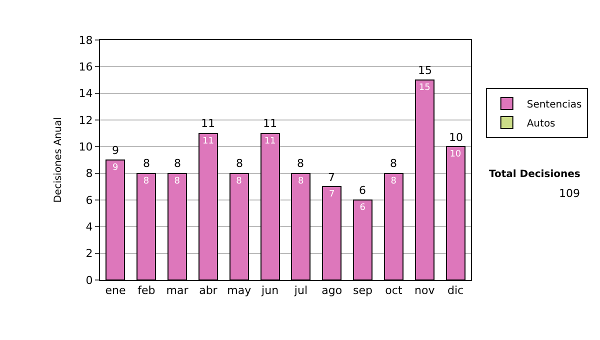 The image size is (600, 340). Describe the element at coordinates (177, 291) in the screenshot. I see `x-tick-label: mar` at that location.